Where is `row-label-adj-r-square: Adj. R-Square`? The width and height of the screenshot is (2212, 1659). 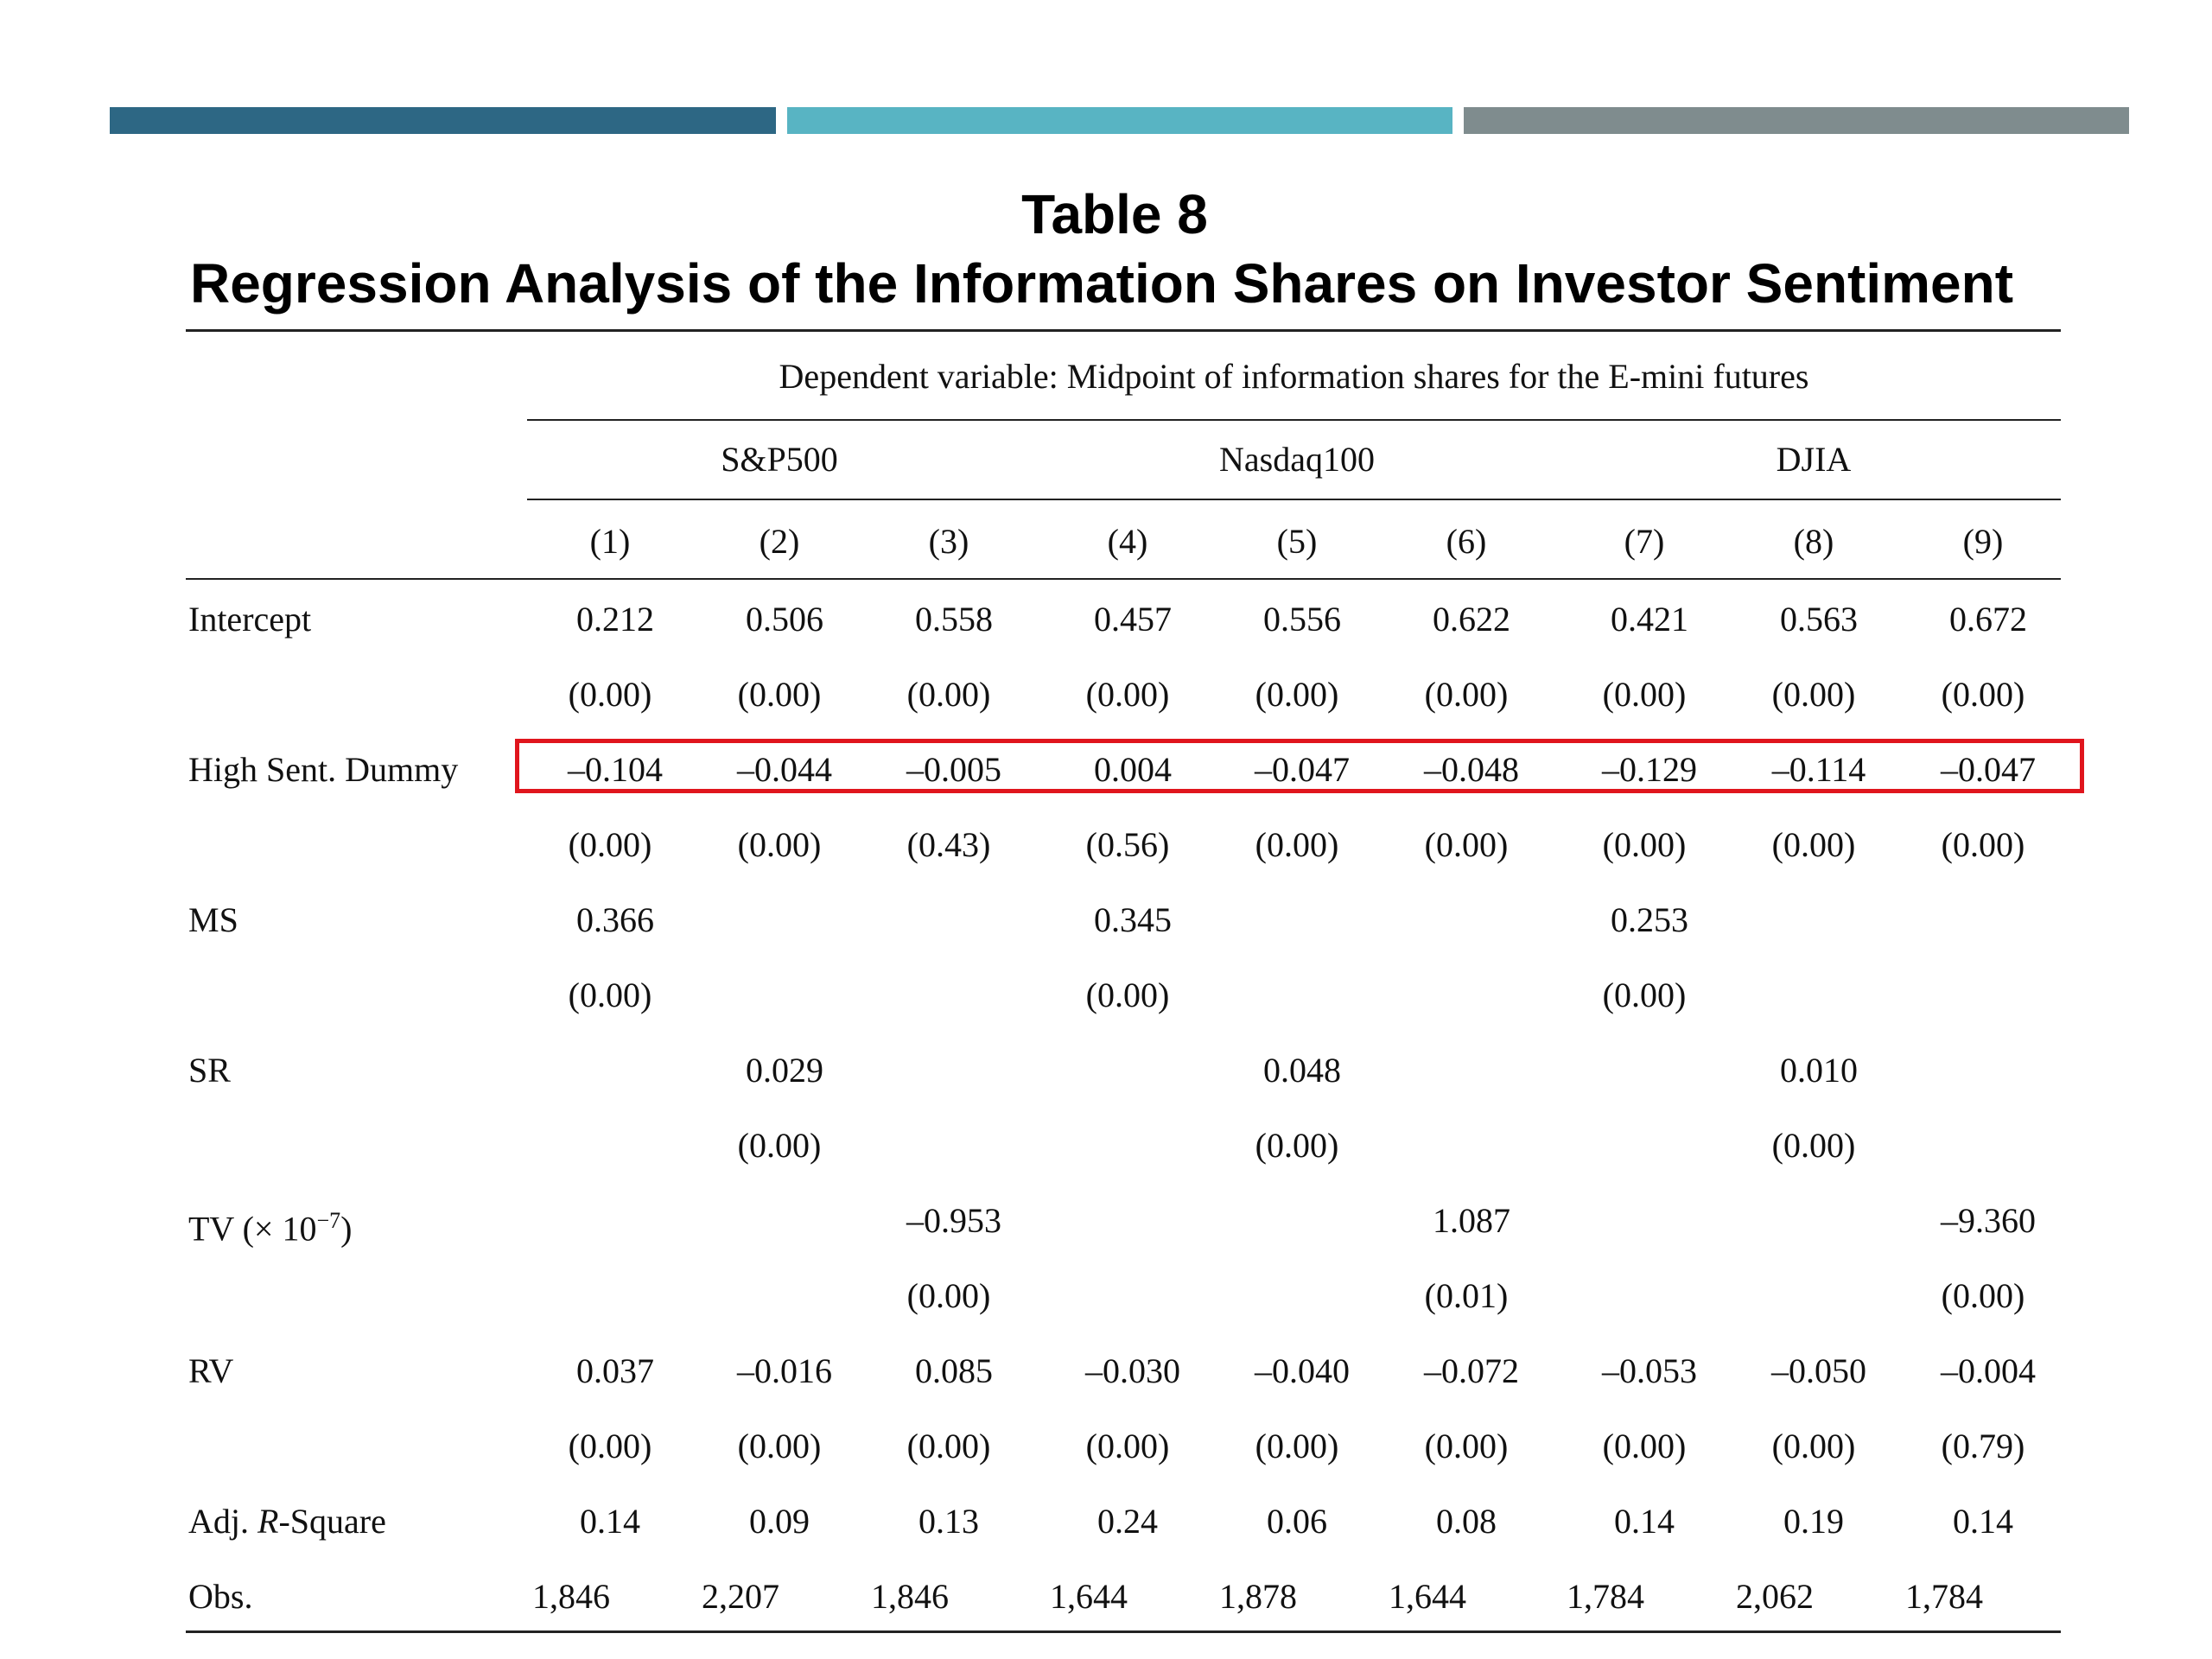 row-label-adj-r-square: Adj. R-Square is located at coordinates (287, 1521).